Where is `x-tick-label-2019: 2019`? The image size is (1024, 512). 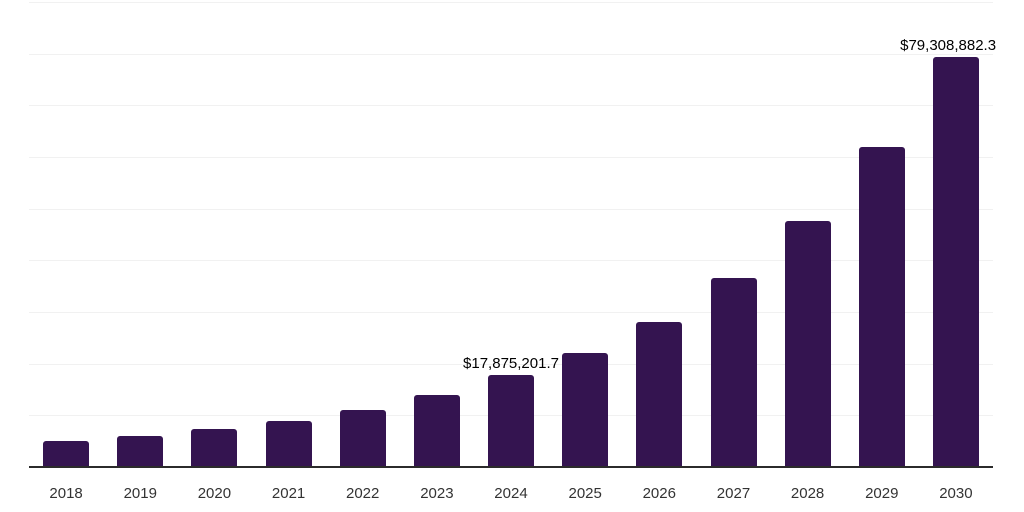
x-tick-label-2019: 2019 is located at coordinates (140, 493).